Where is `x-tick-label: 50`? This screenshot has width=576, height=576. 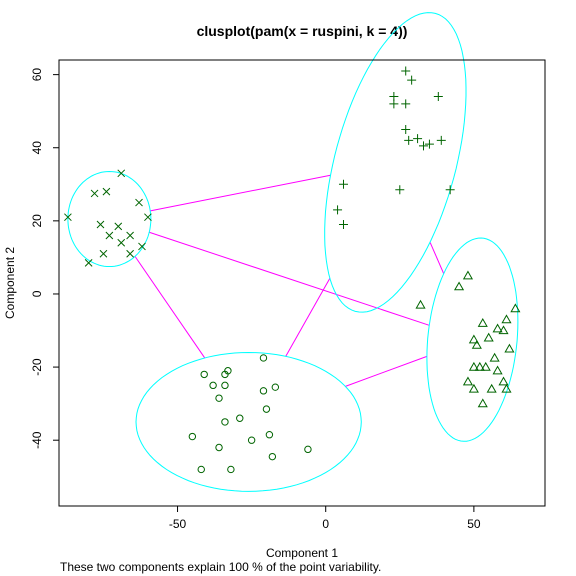
x-tick-label: 50 is located at coordinates (474, 524).